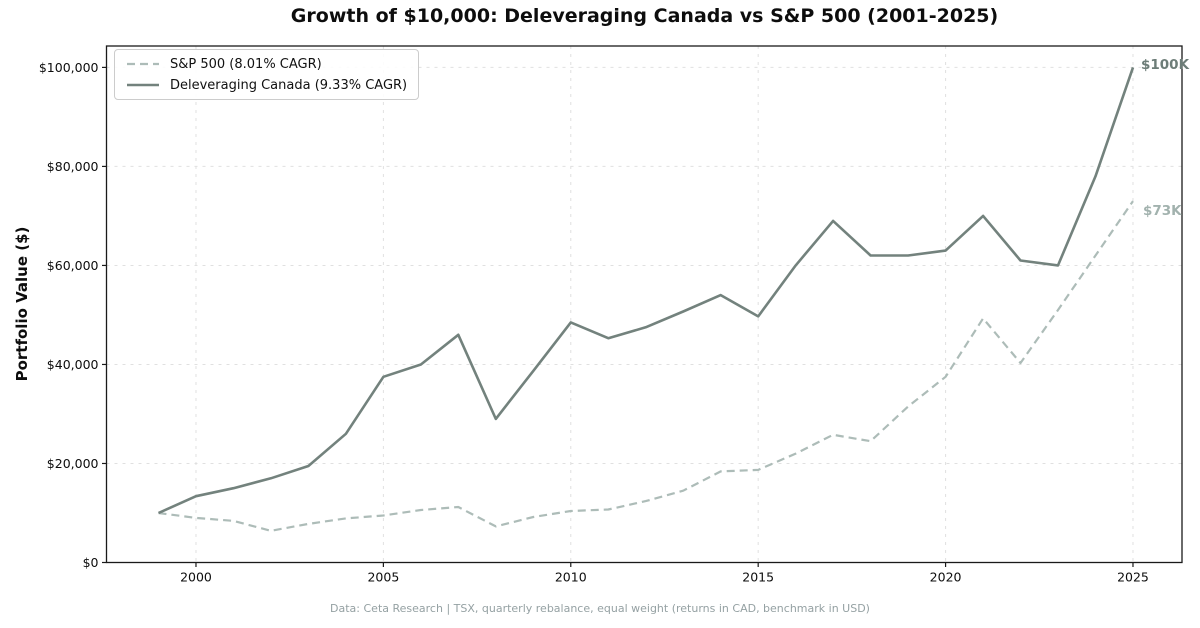 The height and width of the screenshot is (628, 1200). What do you see at coordinates (1162, 211) in the screenshot?
I see `end-value-label-sp500: $73K` at bounding box center [1162, 211].